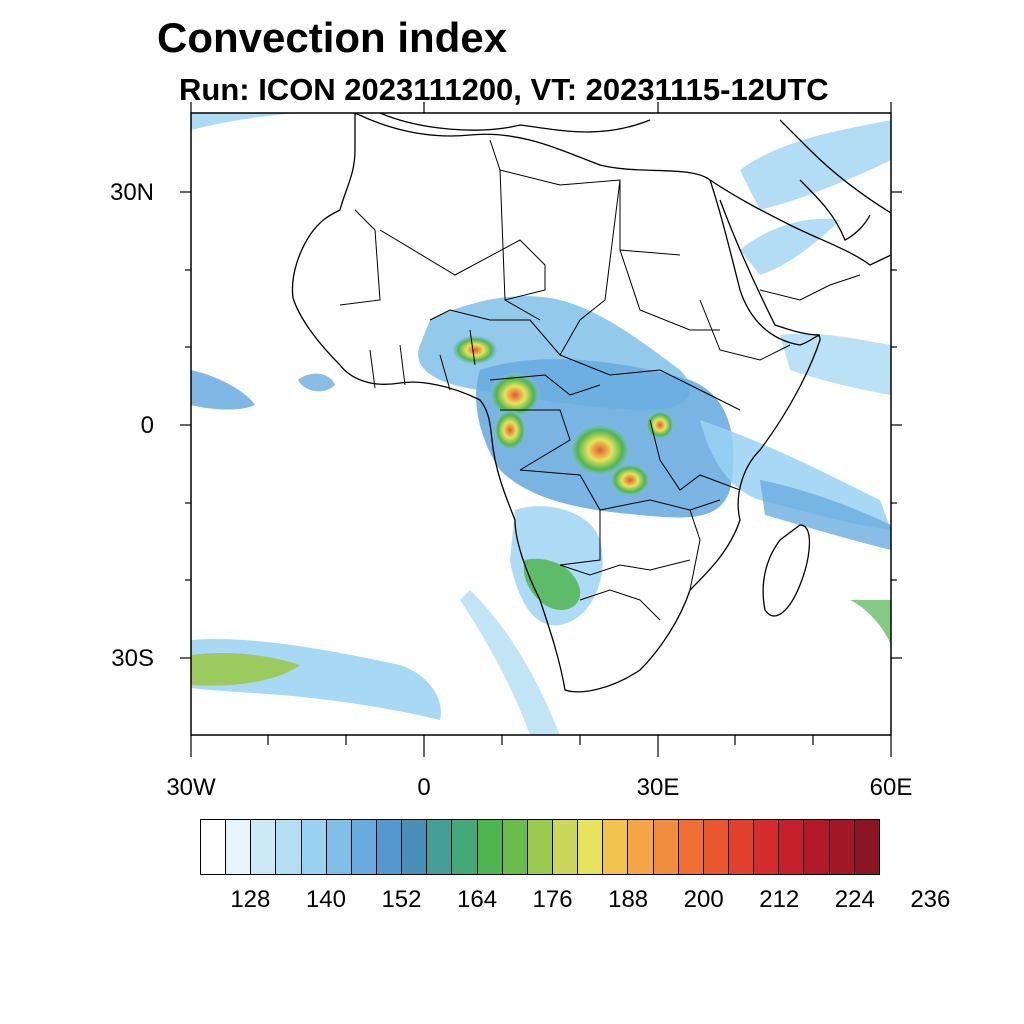 The image size is (1024, 1024). I want to click on colorbar-label: 152, so click(401, 899).